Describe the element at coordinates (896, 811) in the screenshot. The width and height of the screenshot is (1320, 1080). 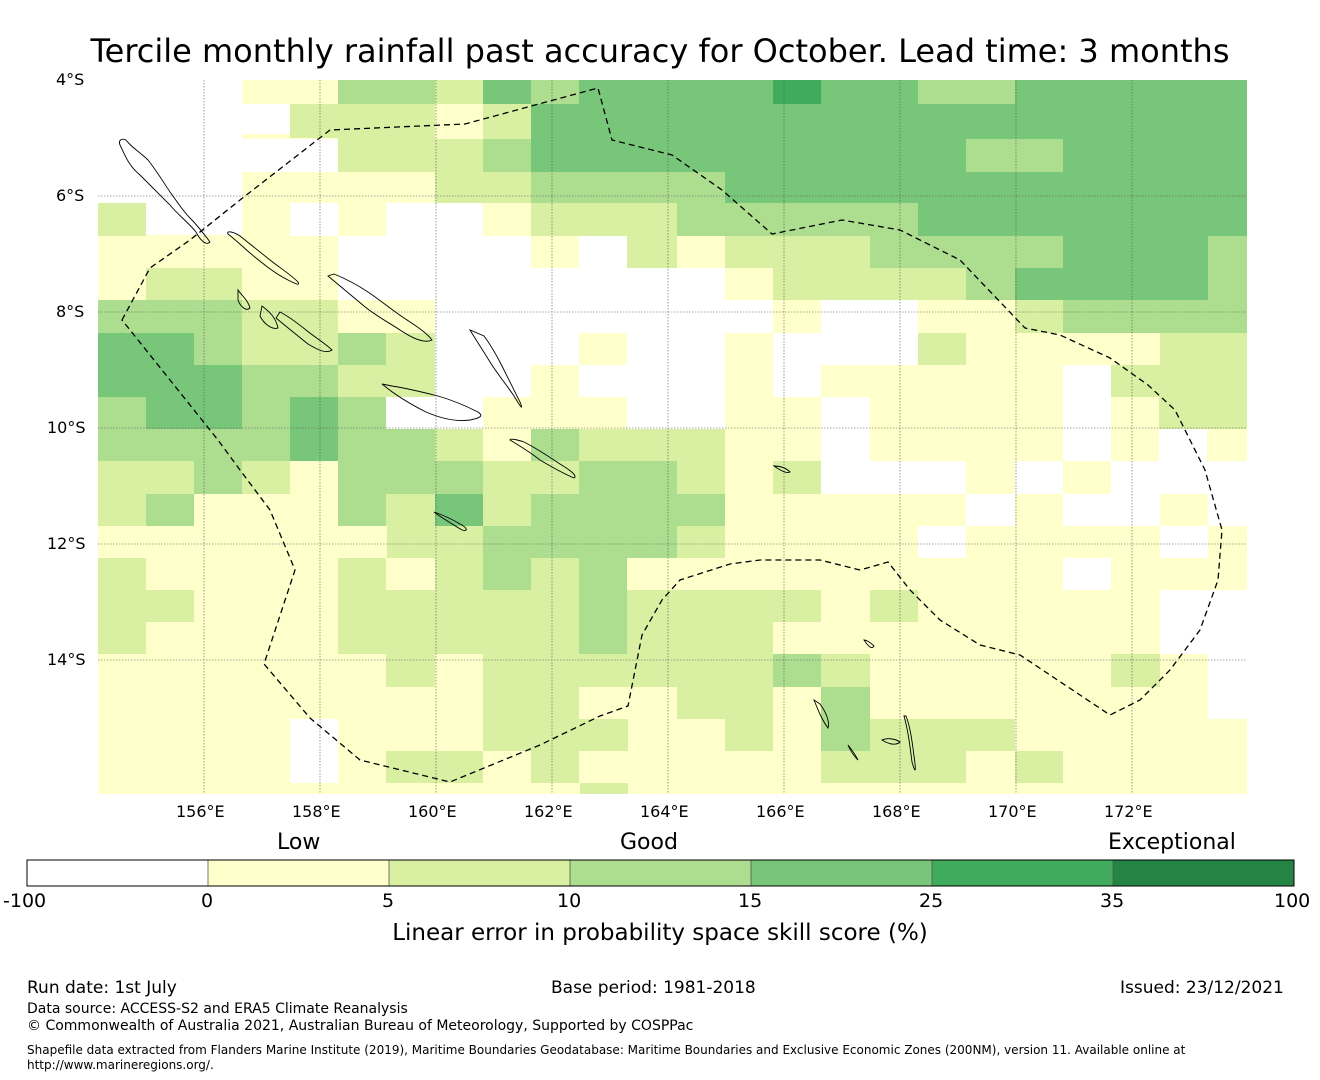
I see `lon-label: 168°E` at that location.